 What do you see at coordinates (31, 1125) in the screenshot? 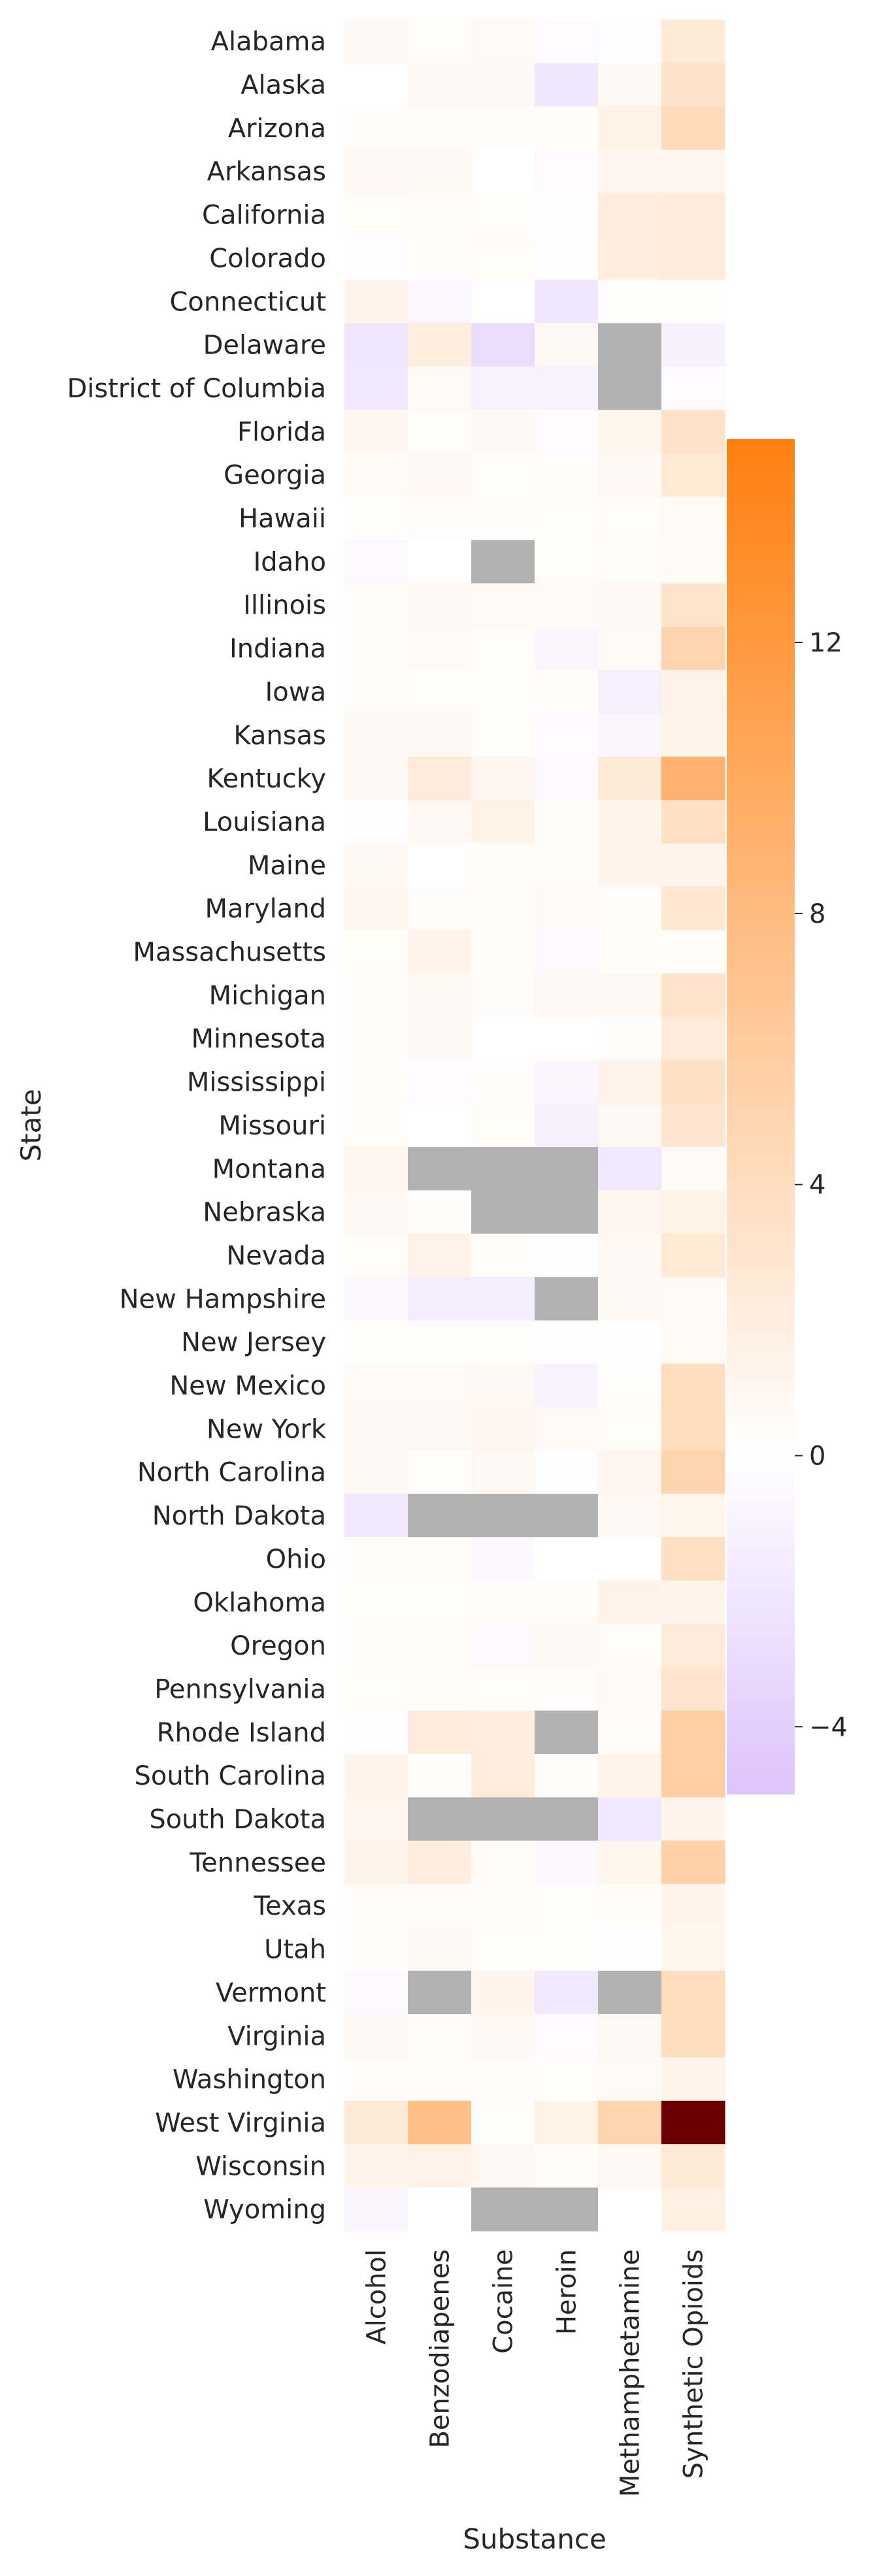
I see `y-axis-label: State` at bounding box center [31, 1125].